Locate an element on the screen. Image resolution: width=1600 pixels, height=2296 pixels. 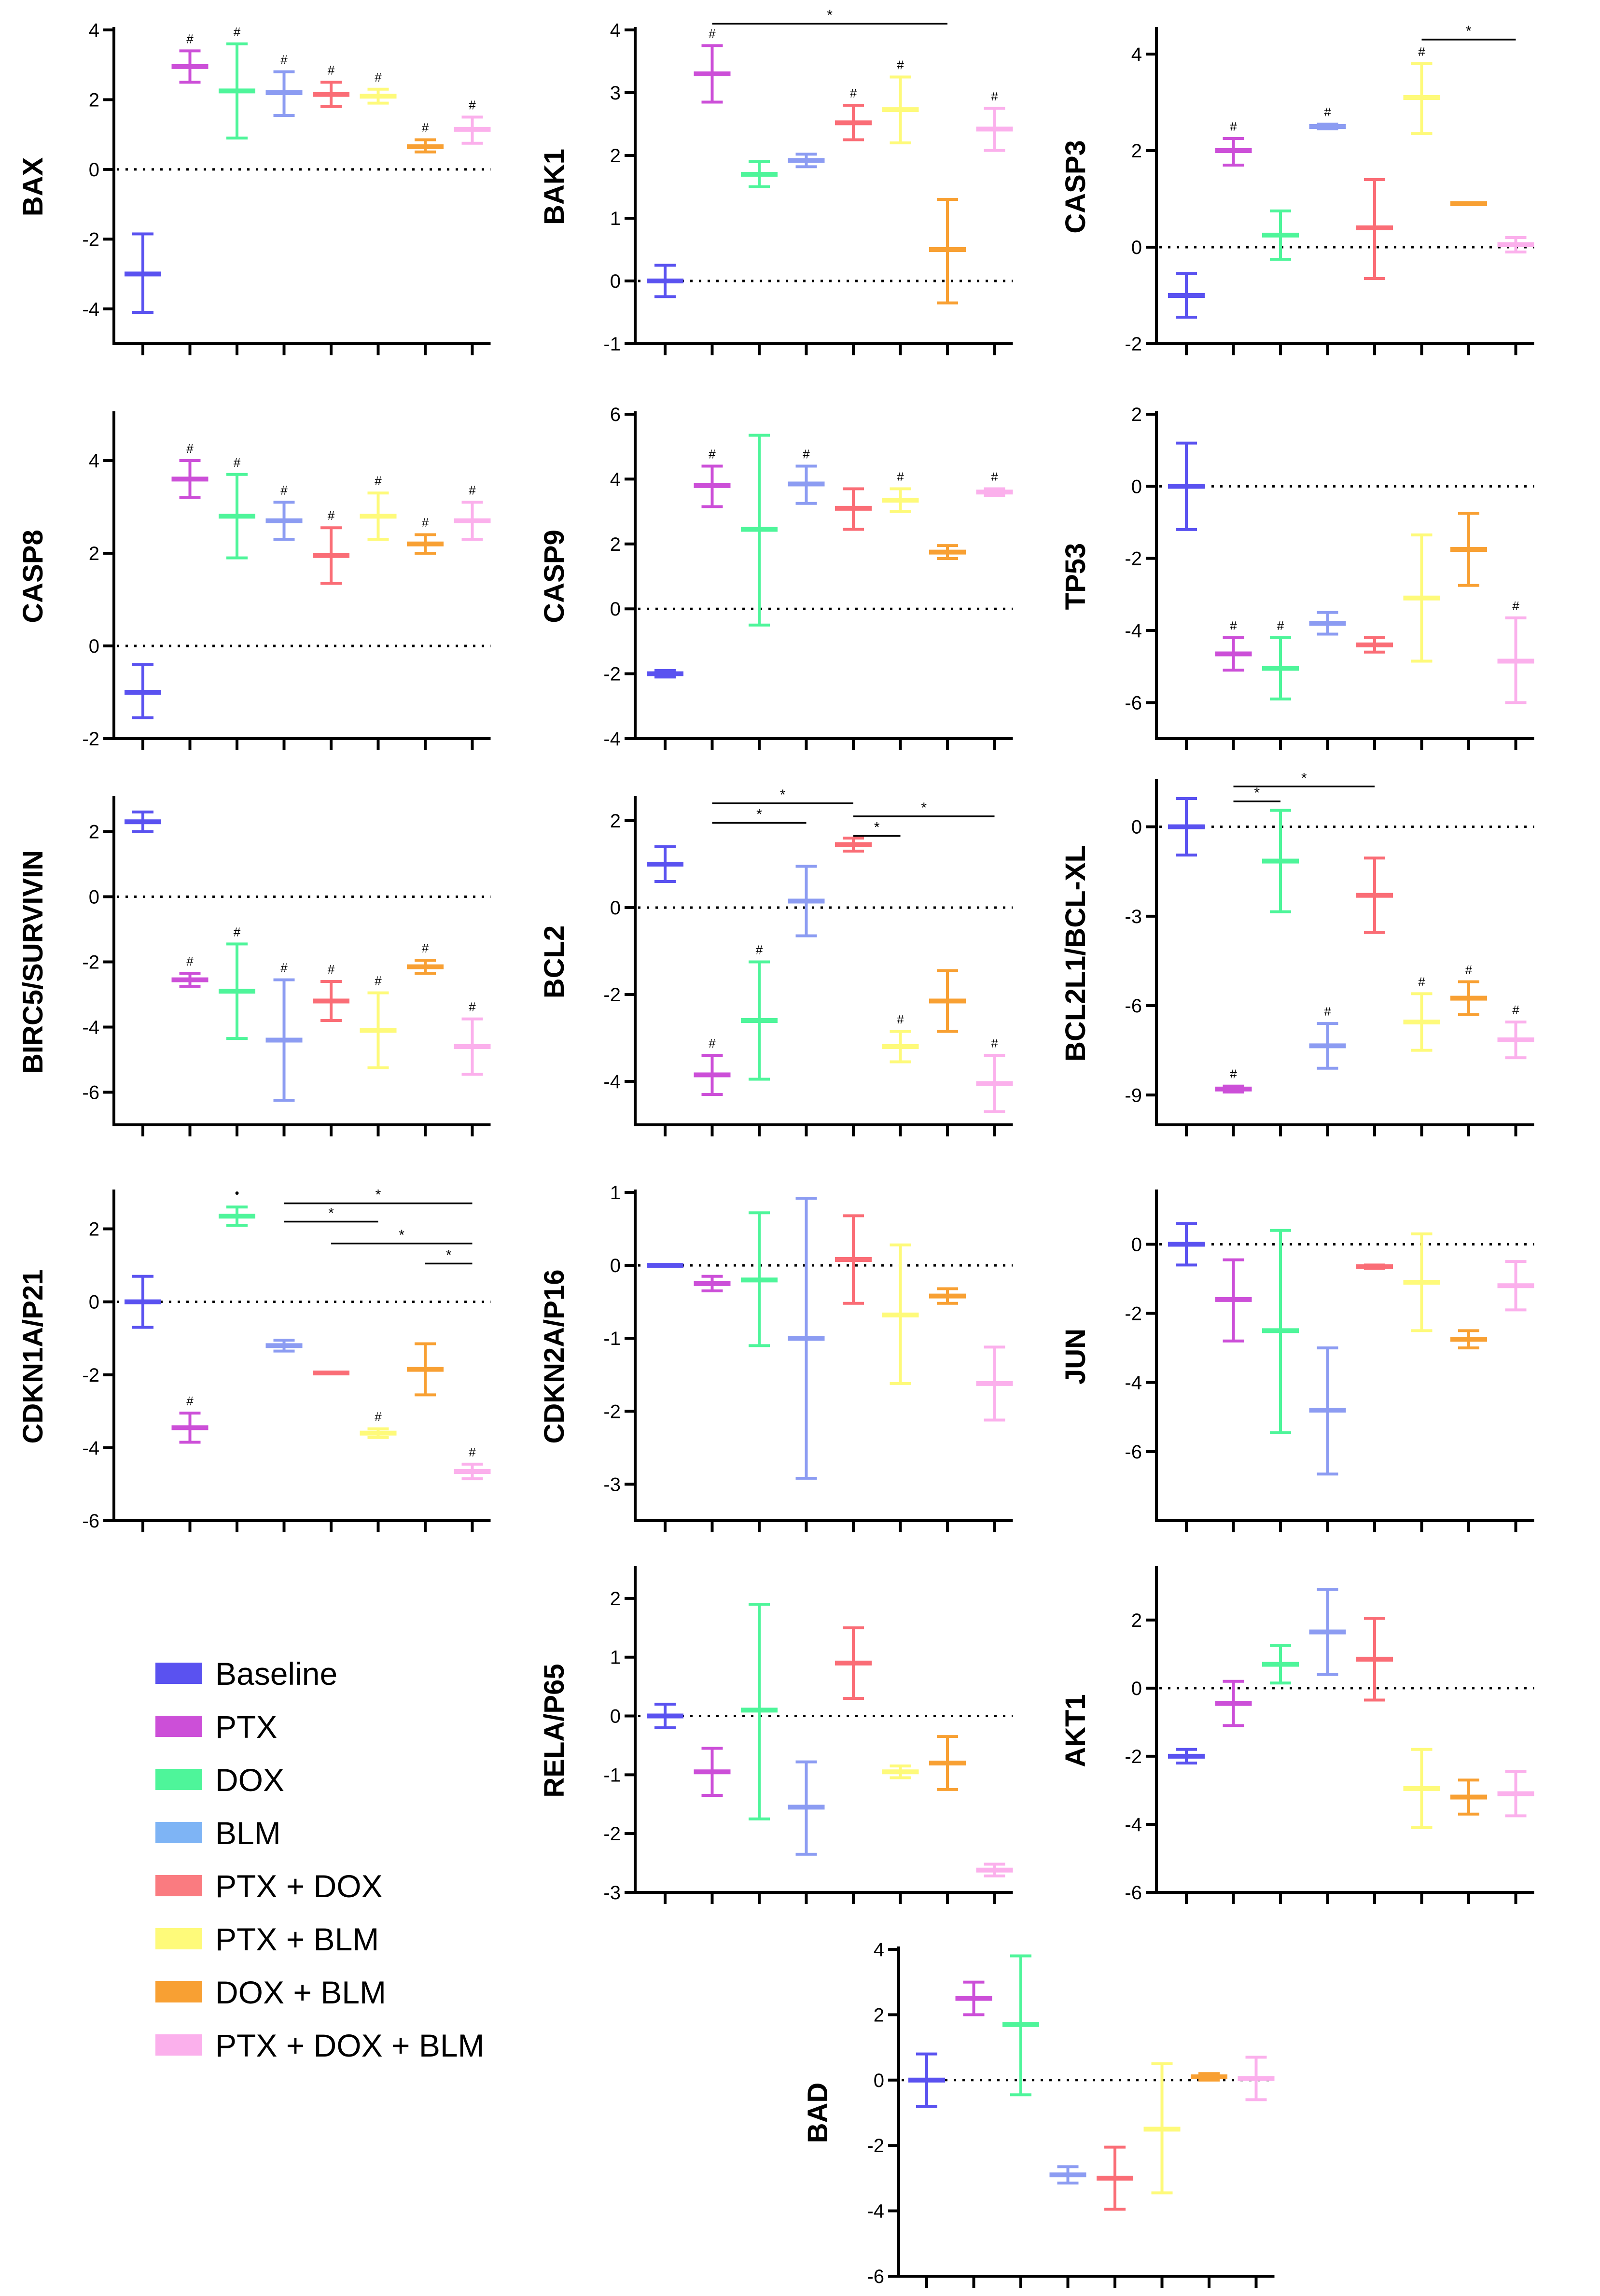
errorbar-dox: # is located at coordinates (237, 507).